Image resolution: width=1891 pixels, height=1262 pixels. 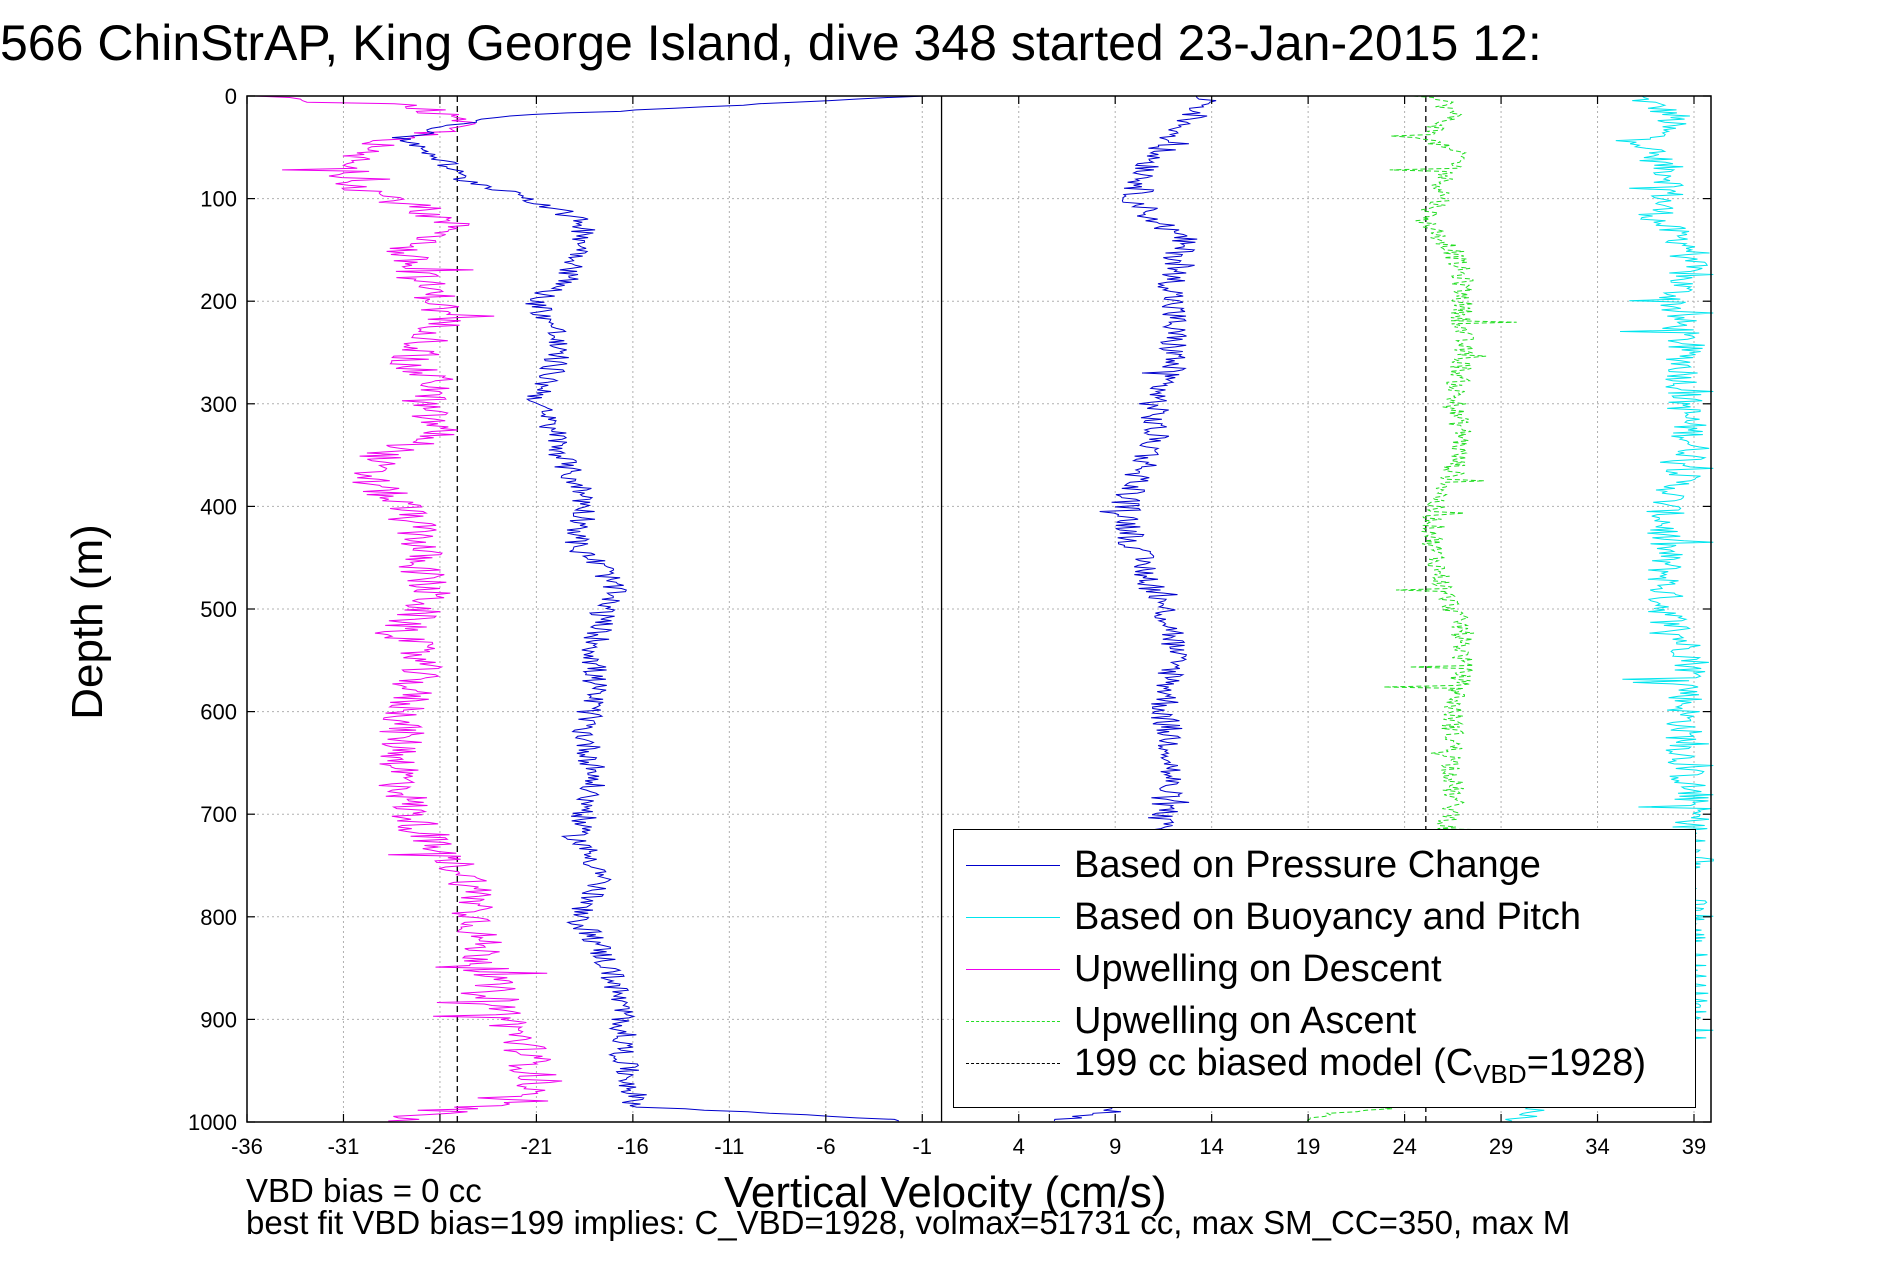 I want to click on legend-label-model: 199 cc biased model (CVBD=1928), so click(x=1360, y=1068).